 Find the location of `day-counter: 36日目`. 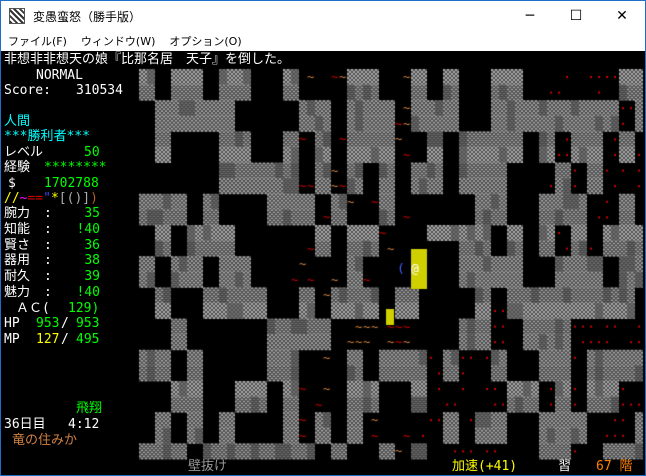

day-counter: 36日目 is located at coordinates (25, 424).